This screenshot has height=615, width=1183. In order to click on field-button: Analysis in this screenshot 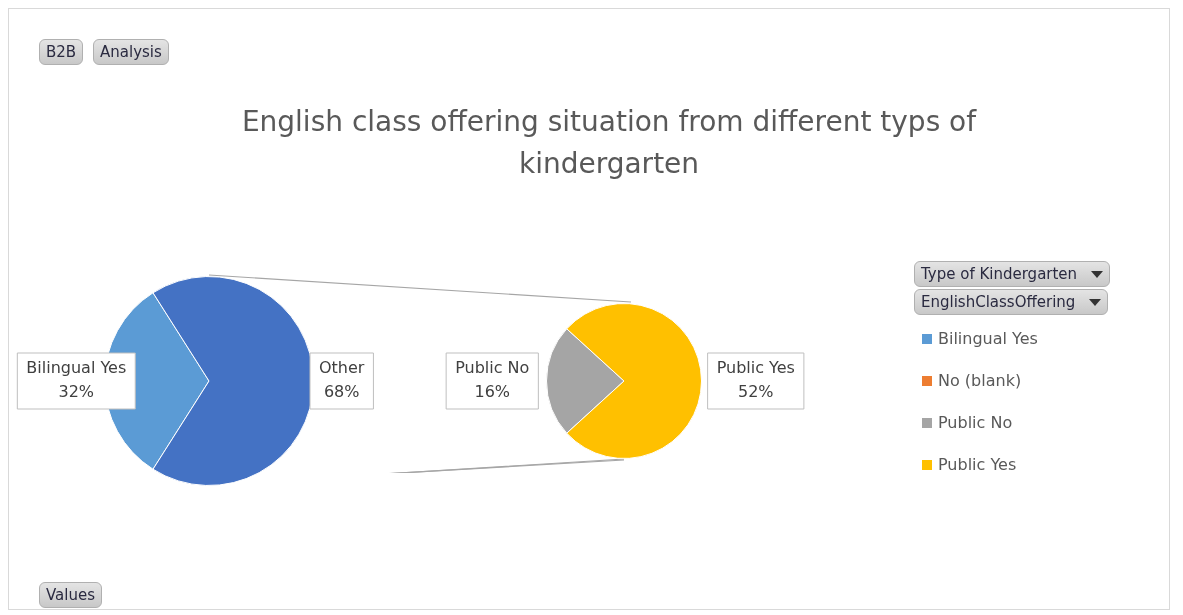, I will do `click(131, 52)`.